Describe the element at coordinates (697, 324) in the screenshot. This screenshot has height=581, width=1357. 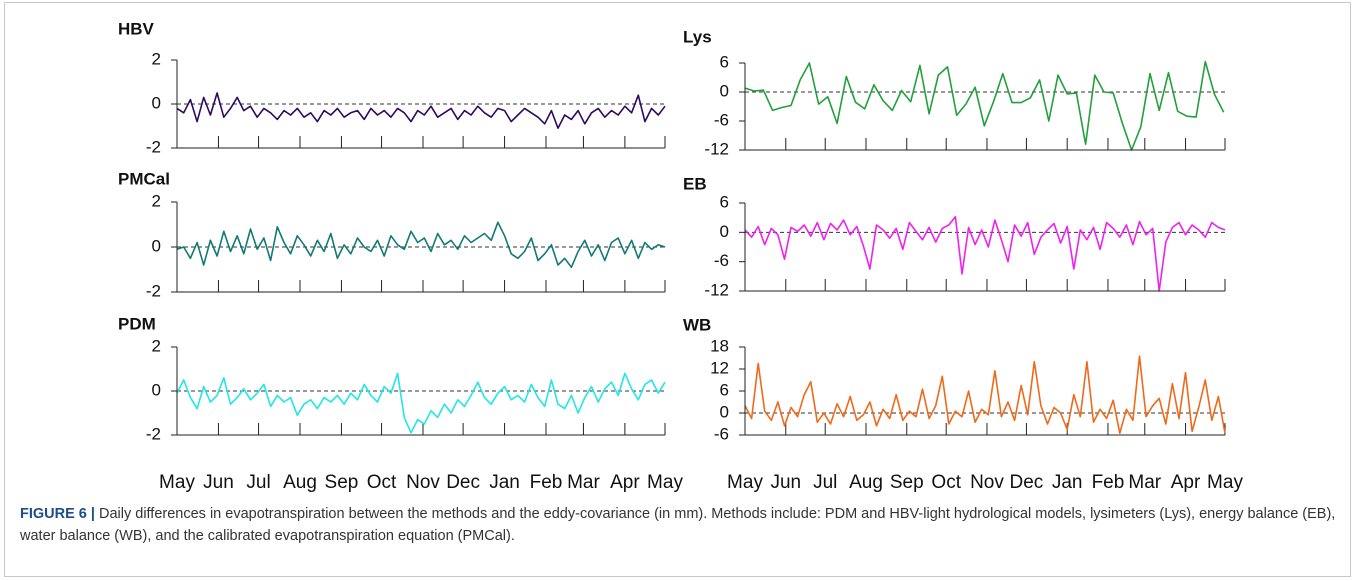
I see `panel-title: WB` at that location.